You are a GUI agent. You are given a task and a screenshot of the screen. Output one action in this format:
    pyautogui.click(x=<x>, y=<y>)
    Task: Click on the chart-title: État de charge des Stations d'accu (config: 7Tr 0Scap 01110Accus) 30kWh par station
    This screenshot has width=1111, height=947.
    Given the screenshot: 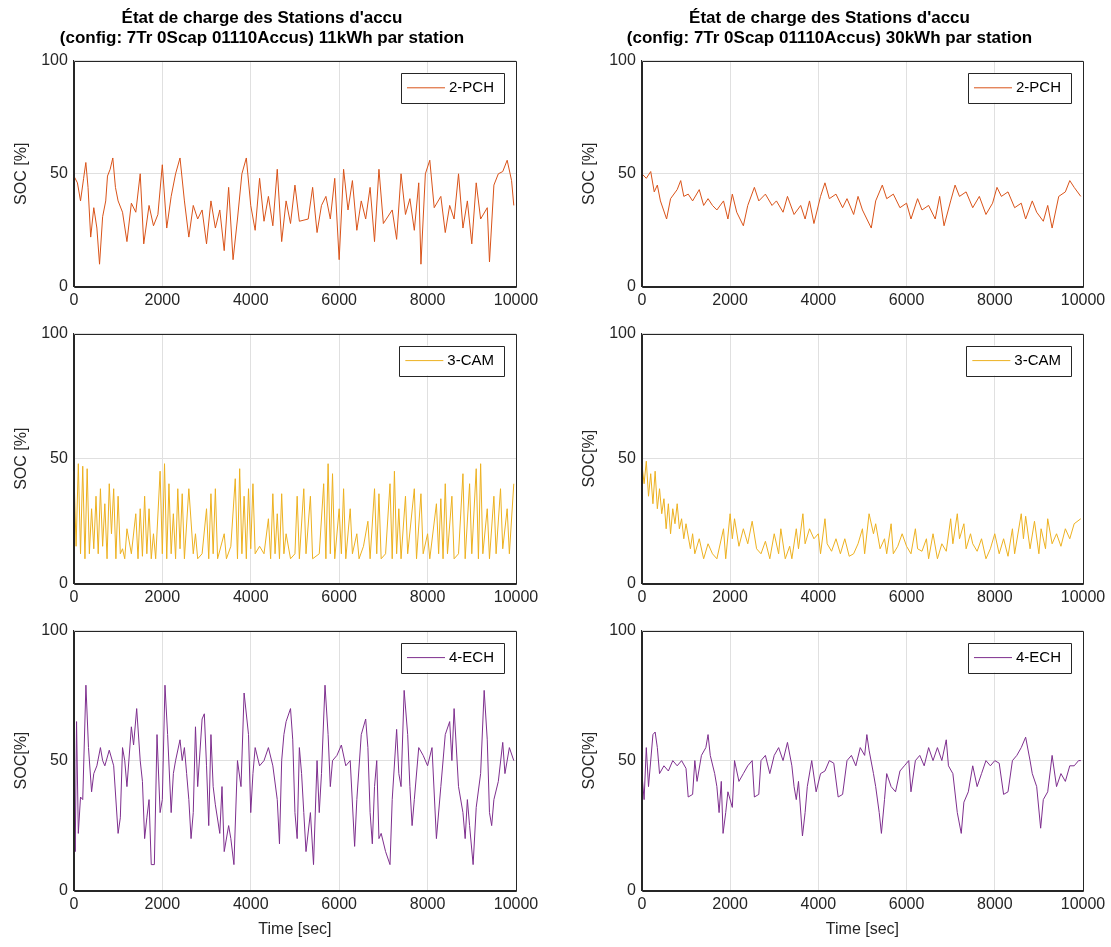 What is the action you would take?
    pyautogui.click(x=829, y=27)
    